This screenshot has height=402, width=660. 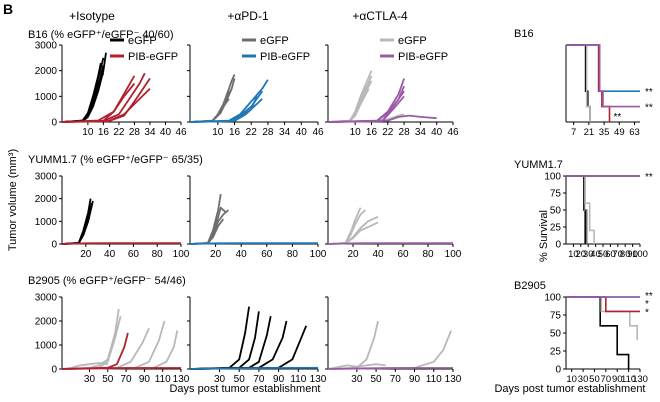 What do you see at coordinates (558, 245) in the screenshot?
I see `survival-y-tick-label: 0` at bounding box center [558, 245].